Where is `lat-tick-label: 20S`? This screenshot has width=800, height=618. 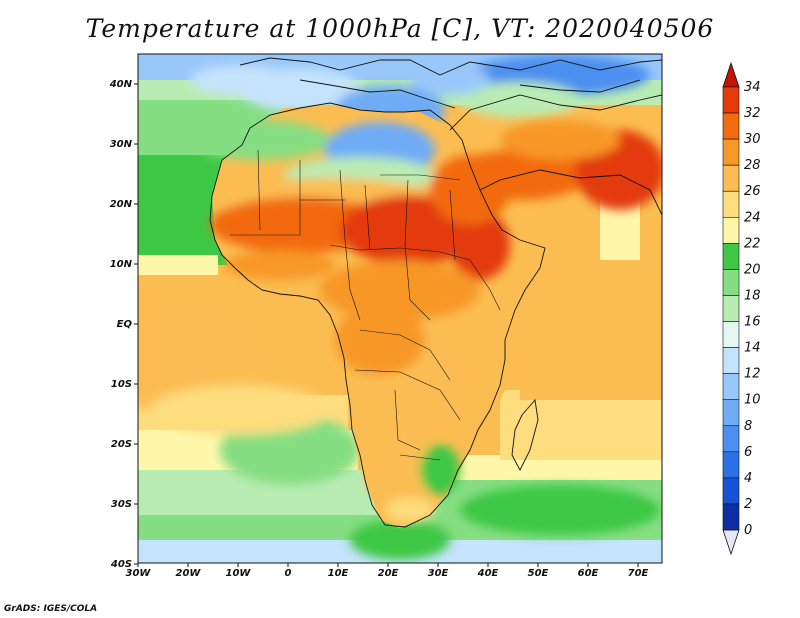
lat-tick-label: 20S is located at coordinates (121, 444).